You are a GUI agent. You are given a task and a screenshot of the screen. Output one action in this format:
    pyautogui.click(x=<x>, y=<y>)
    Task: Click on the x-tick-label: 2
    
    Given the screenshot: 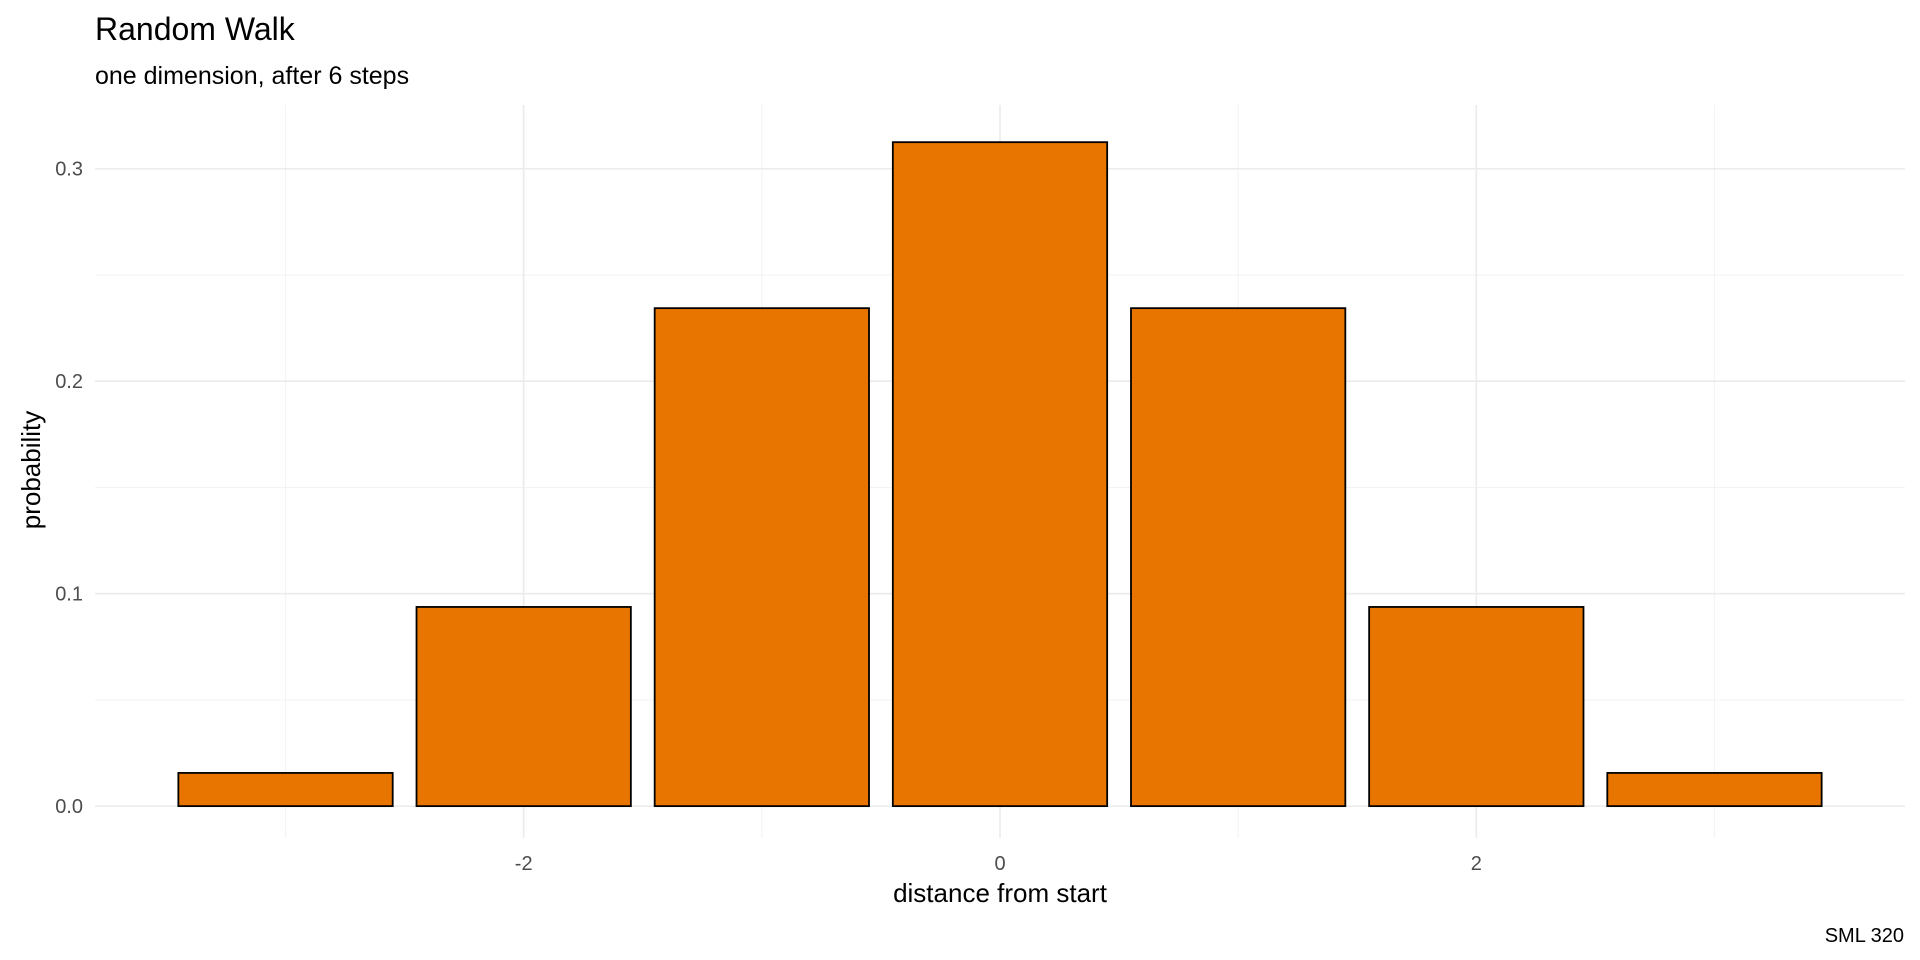 What is the action you would take?
    pyautogui.click(x=1476, y=864)
    